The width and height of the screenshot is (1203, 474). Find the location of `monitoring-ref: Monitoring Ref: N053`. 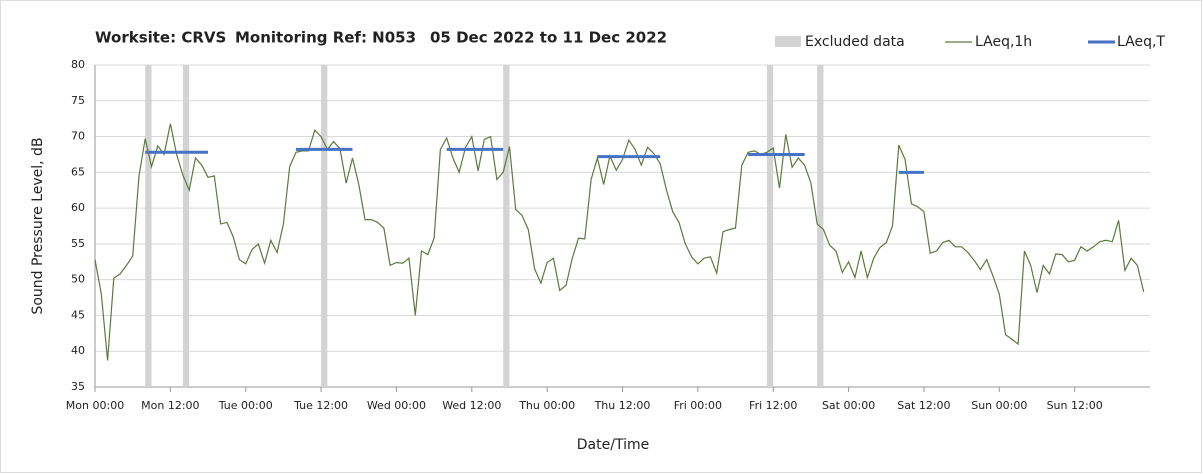

monitoring-ref: Monitoring Ref: N053 is located at coordinates (325, 38).